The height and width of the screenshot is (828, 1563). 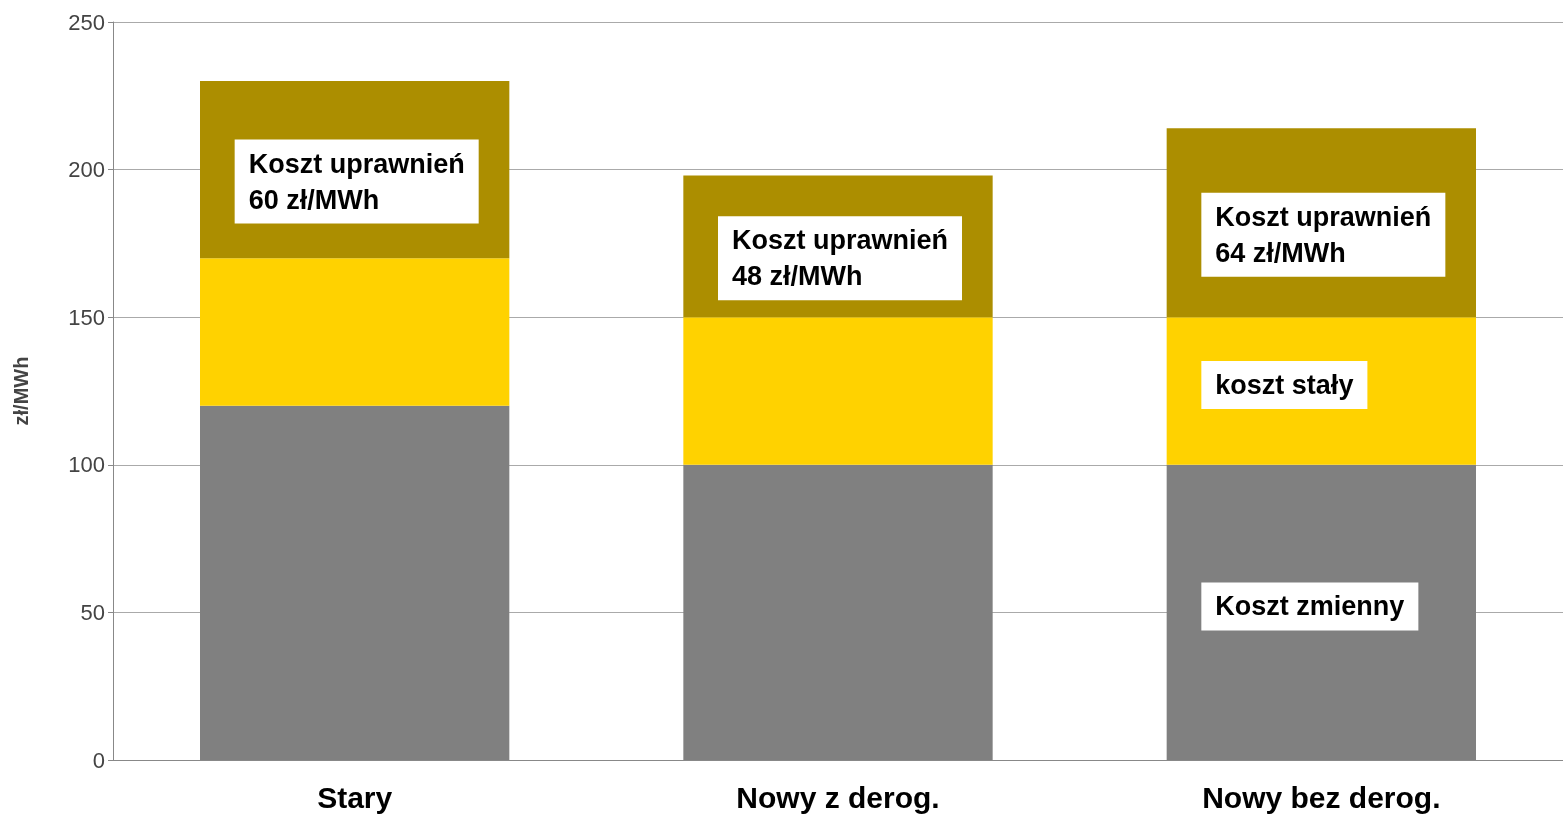 I want to click on annotation: koszt stały, so click(x=1284, y=385).